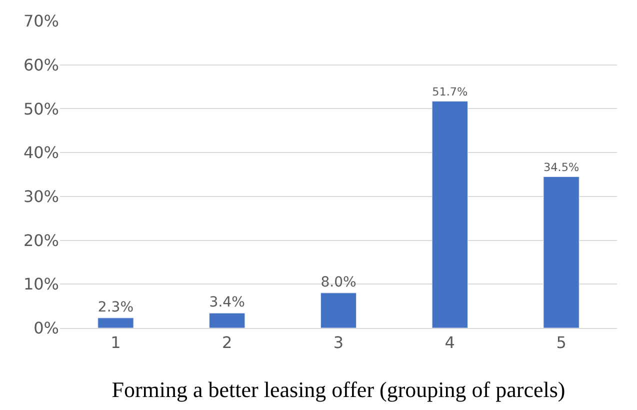 The height and width of the screenshot is (410, 637). What do you see at coordinates (116, 307) in the screenshot?
I see `data-label: 2.3%` at bounding box center [116, 307].